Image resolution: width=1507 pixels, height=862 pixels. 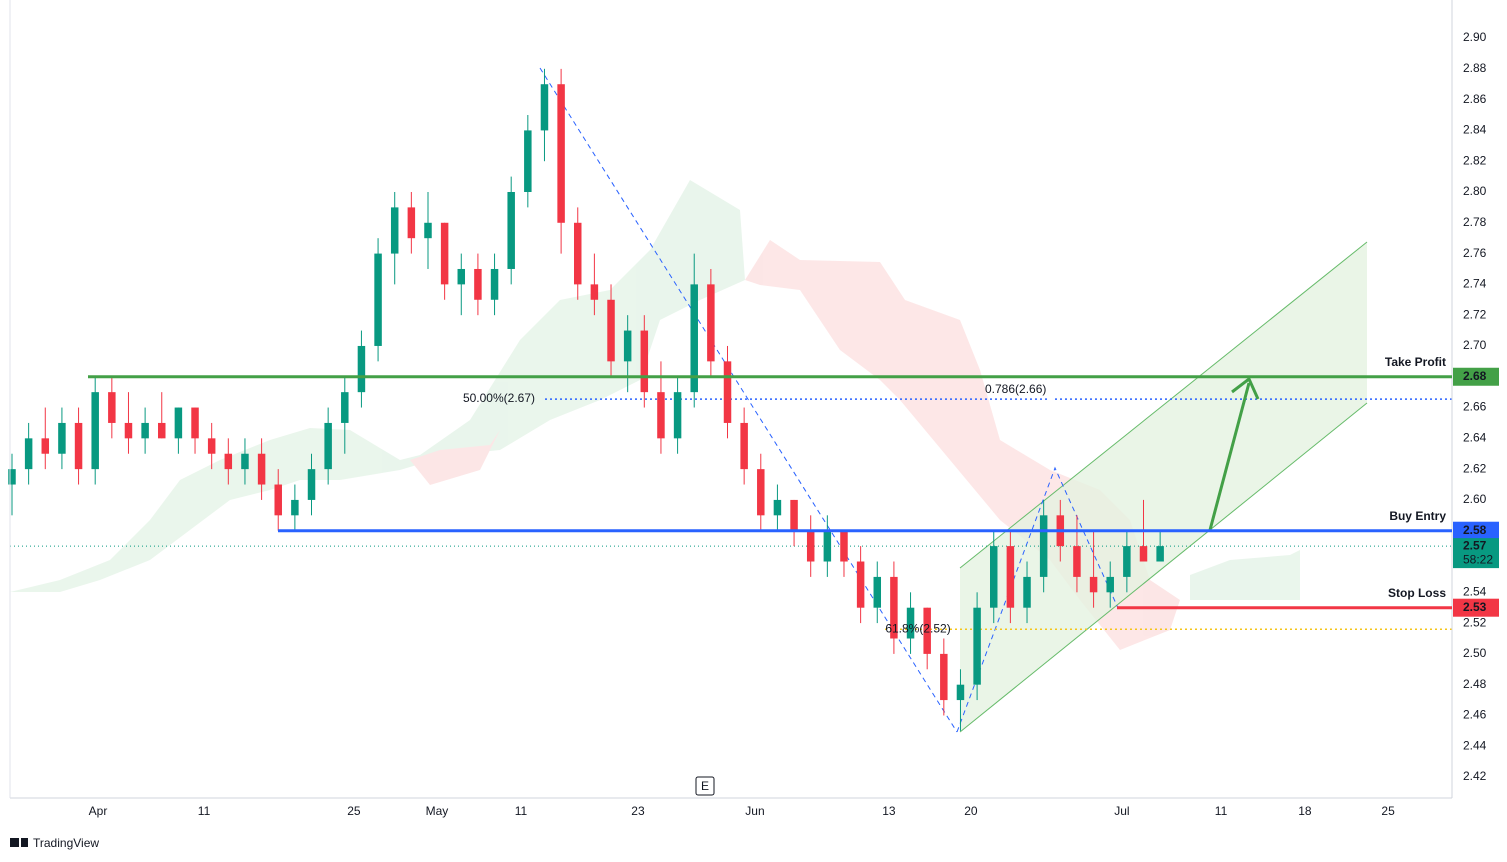 I want to click on level-name: Stop Loss, so click(x=1417, y=593).